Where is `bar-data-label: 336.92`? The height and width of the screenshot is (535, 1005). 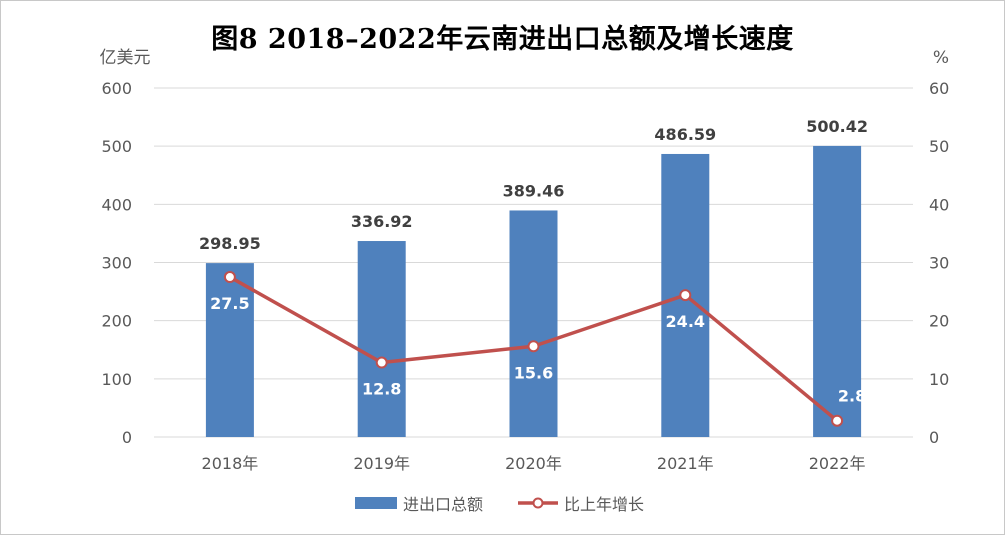 bar-data-label: 336.92 is located at coordinates (382, 221).